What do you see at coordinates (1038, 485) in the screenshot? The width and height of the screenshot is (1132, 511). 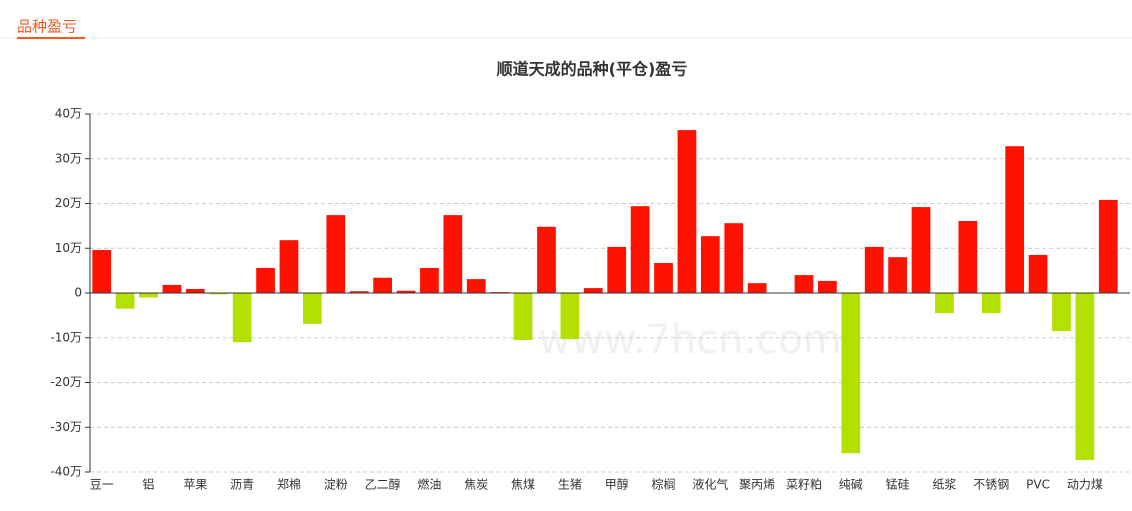 I see `x-tick-label: PVC` at bounding box center [1038, 485].